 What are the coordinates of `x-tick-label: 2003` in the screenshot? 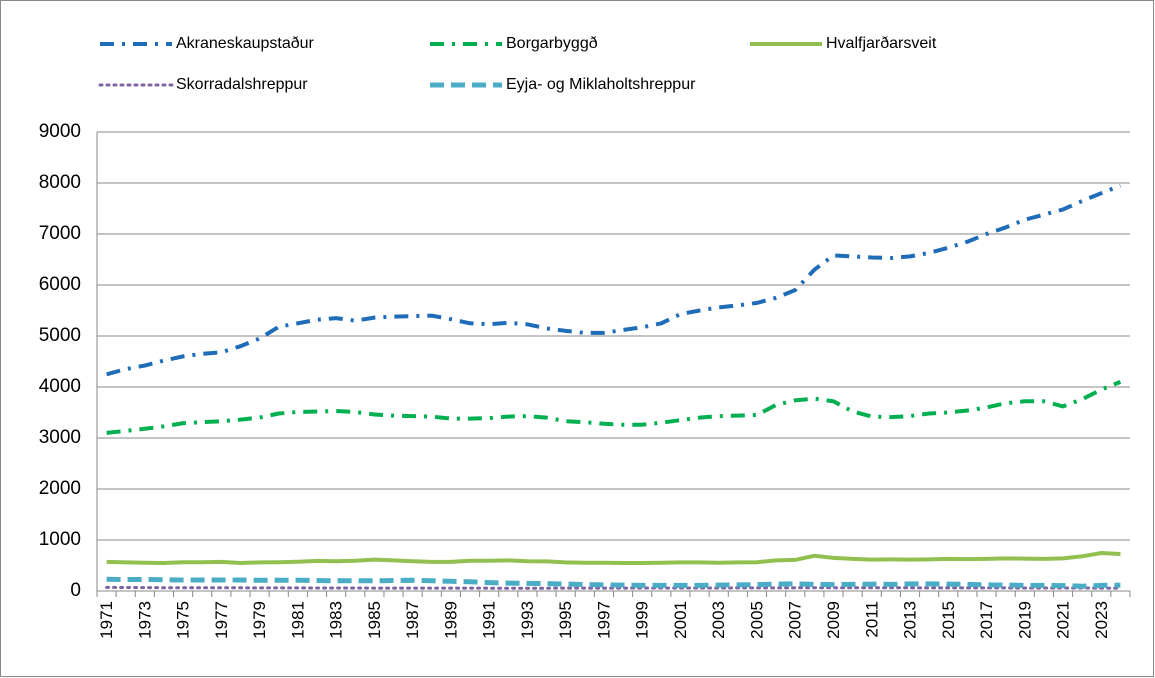 It's located at (718, 620).